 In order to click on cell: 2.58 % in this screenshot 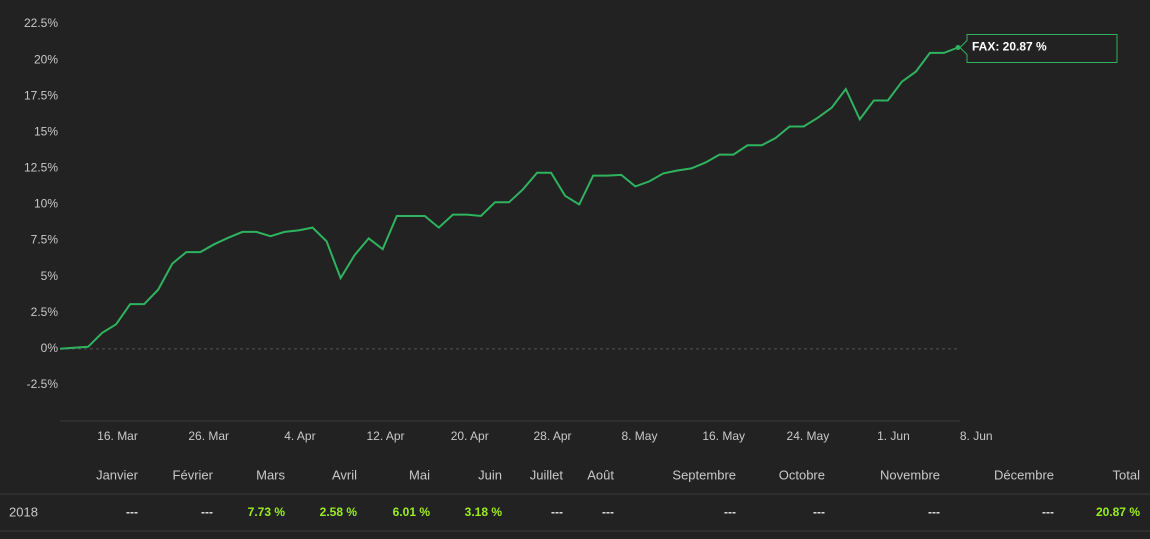, I will do `click(339, 512)`.